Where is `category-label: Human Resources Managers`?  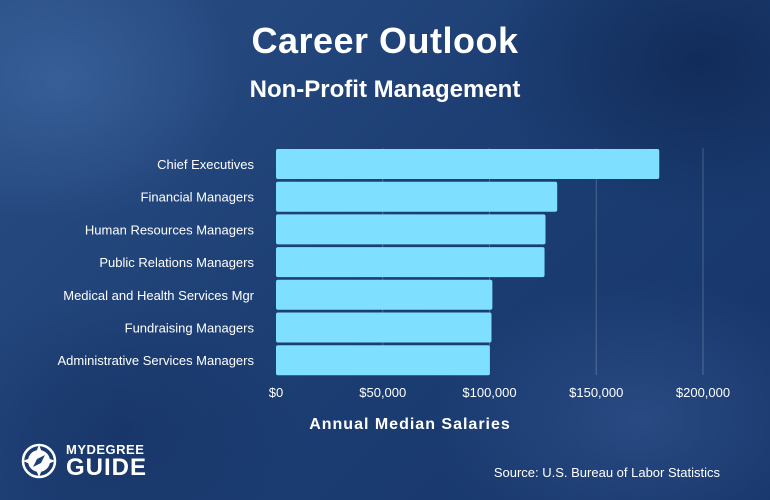 category-label: Human Resources Managers is located at coordinates (170, 229).